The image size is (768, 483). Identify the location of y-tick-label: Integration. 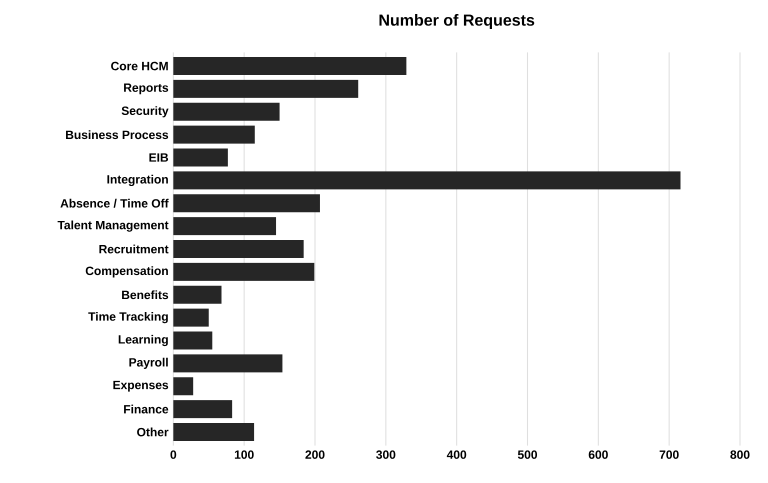
(137, 180).